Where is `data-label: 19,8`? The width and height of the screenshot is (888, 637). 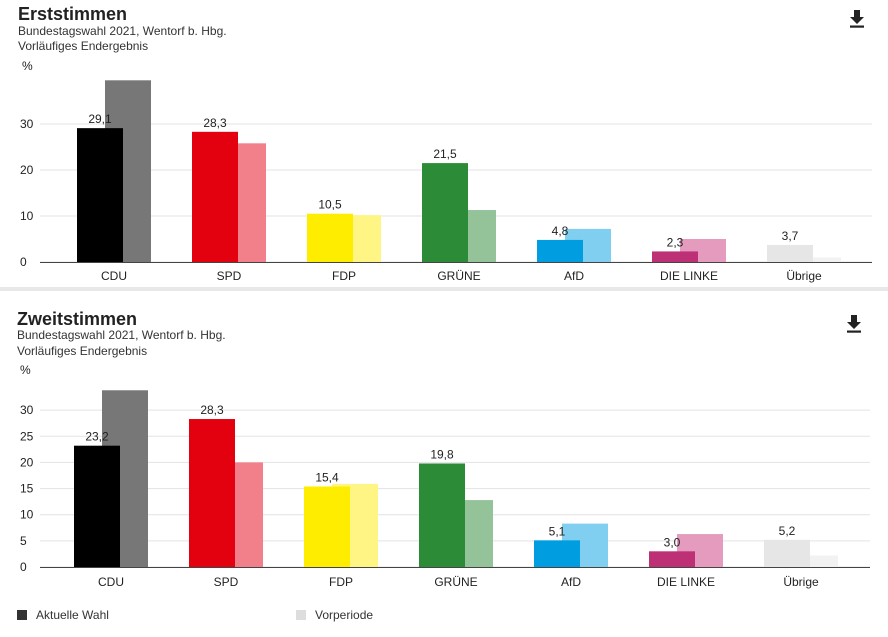 data-label: 19,8 is located at coordinates (442, 454).